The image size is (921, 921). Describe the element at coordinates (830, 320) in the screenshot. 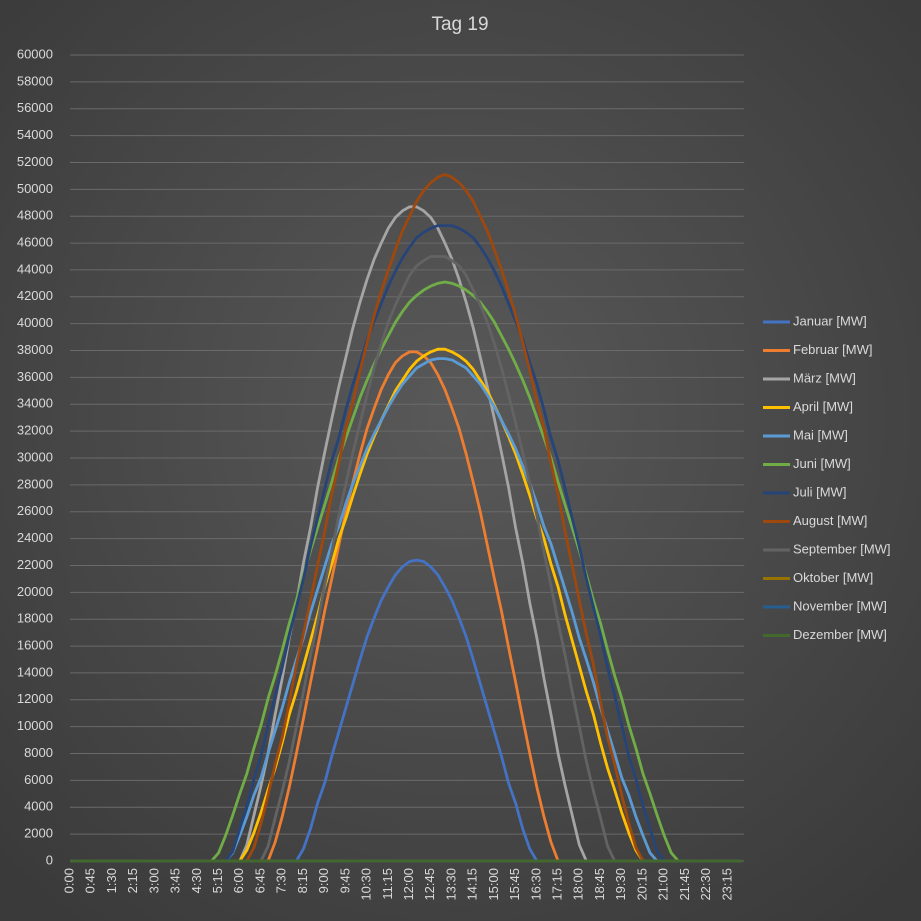

I see `legend-label: Januar [MW]` at that location.